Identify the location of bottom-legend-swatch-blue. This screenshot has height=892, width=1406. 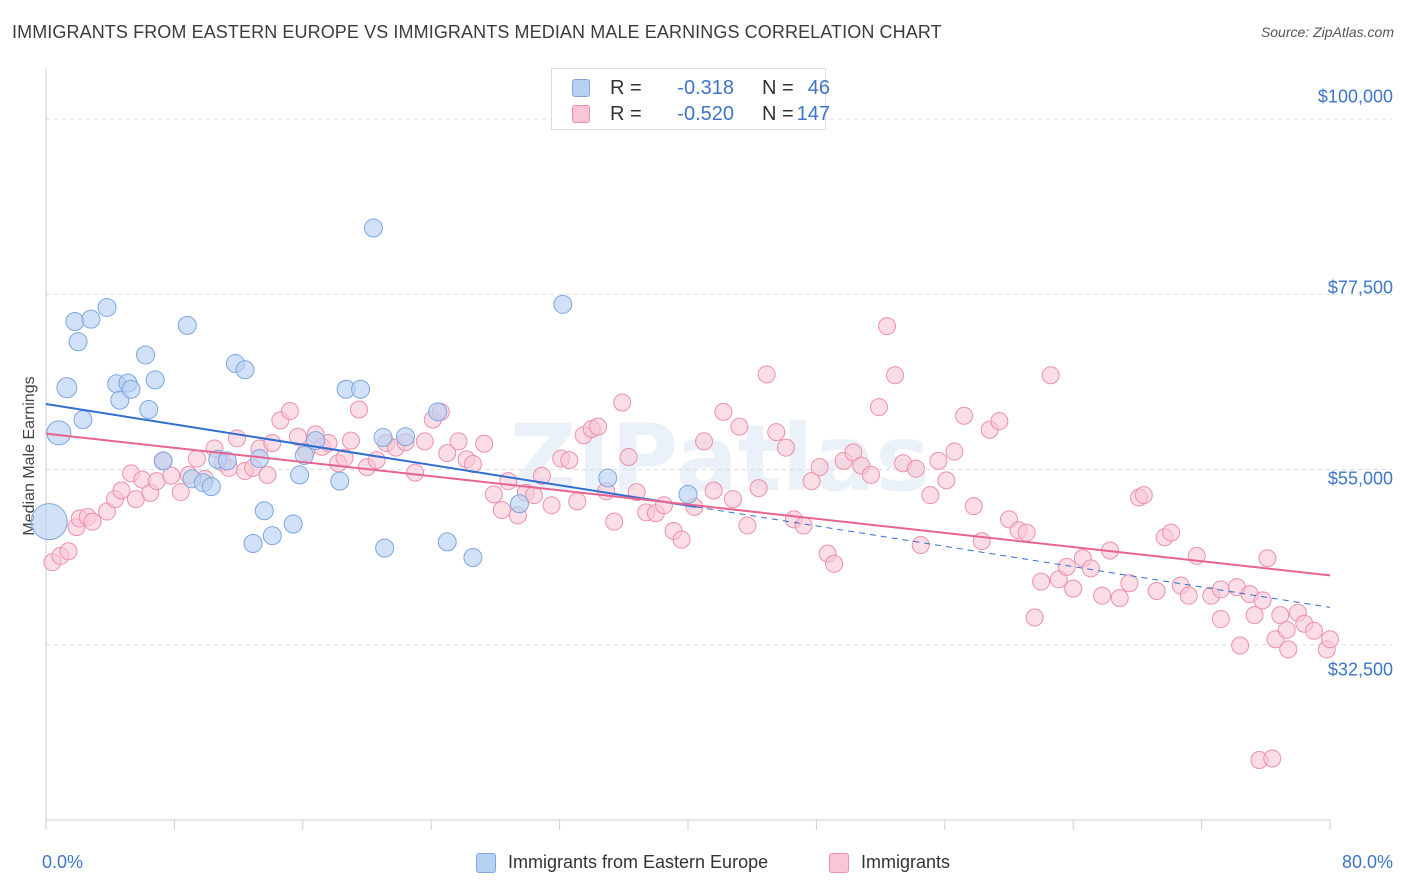
(486, 863).